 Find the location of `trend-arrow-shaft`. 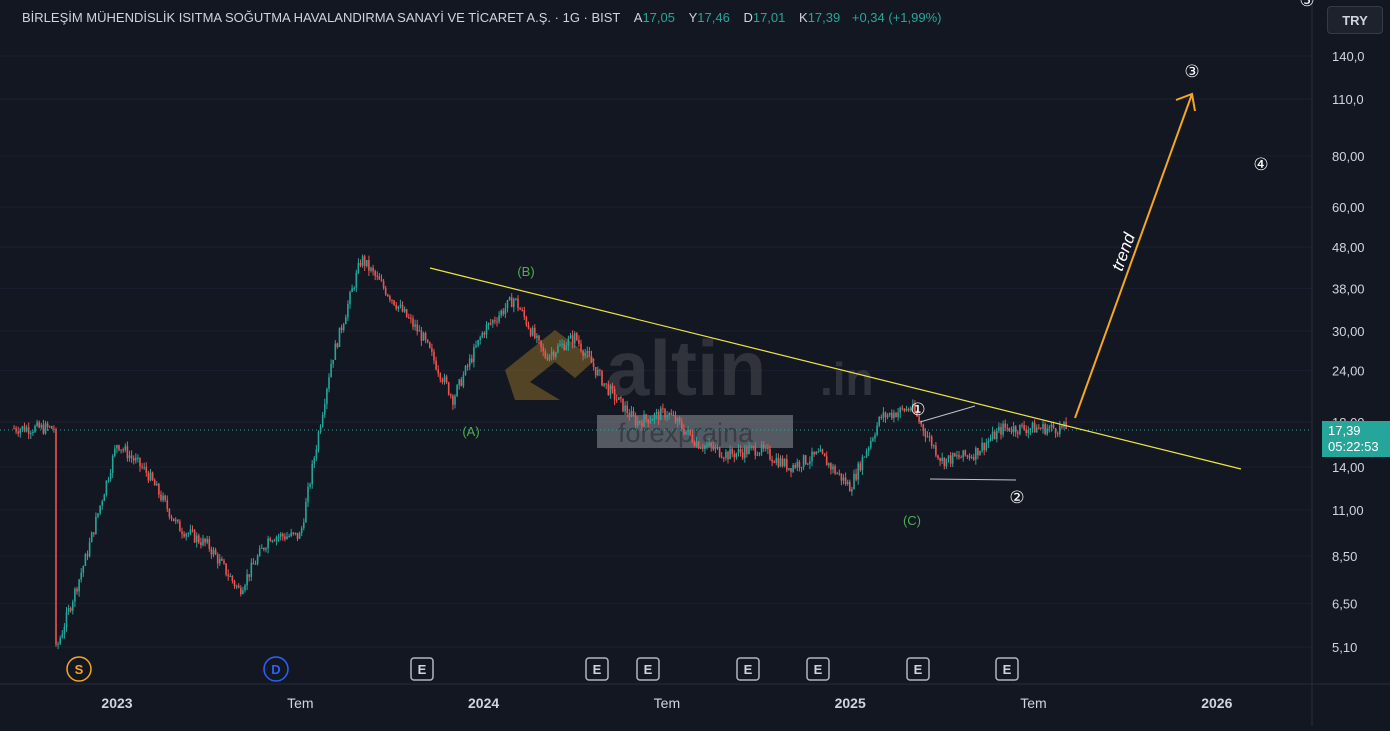

trend-arrow-shaft is located at coordinates (1133, 256).